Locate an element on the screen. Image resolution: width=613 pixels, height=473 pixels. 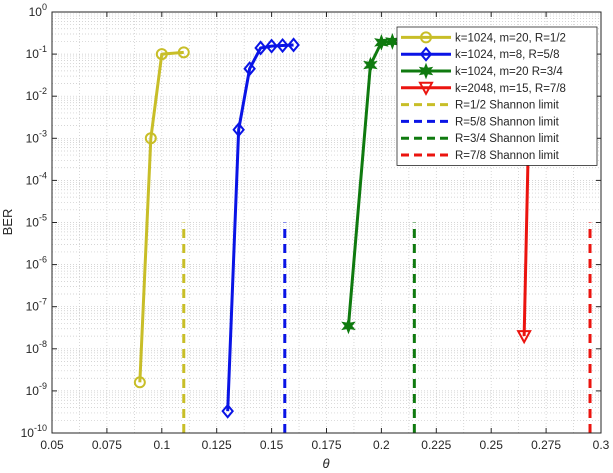
legend-label: k=1024, m=20 R=3/4 is located at coordinates (509, 72).